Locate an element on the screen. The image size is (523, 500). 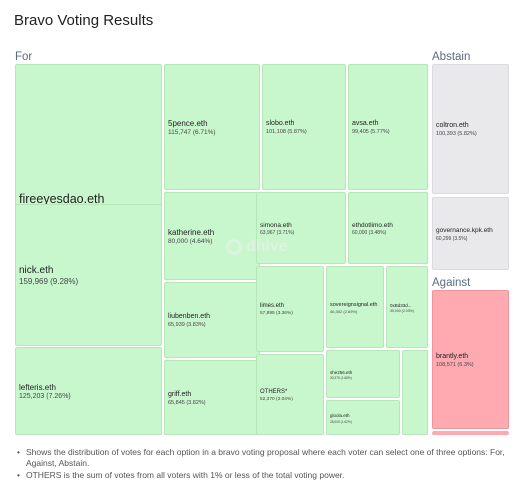
tile-label: 5pence.eth is located at coordinates (188, 123).